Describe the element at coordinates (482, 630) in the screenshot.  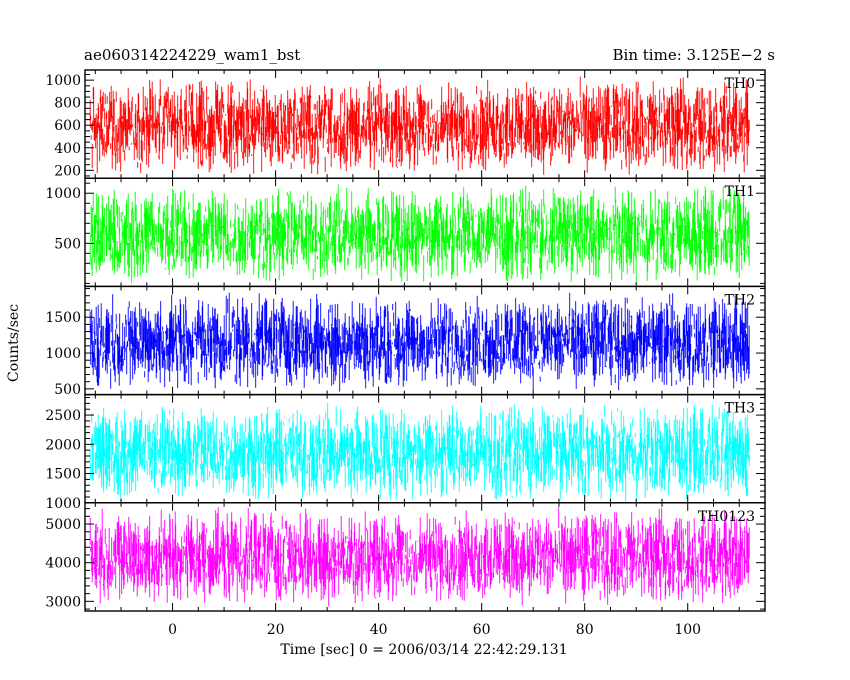
I see `x-tick-label: 60` at that location.